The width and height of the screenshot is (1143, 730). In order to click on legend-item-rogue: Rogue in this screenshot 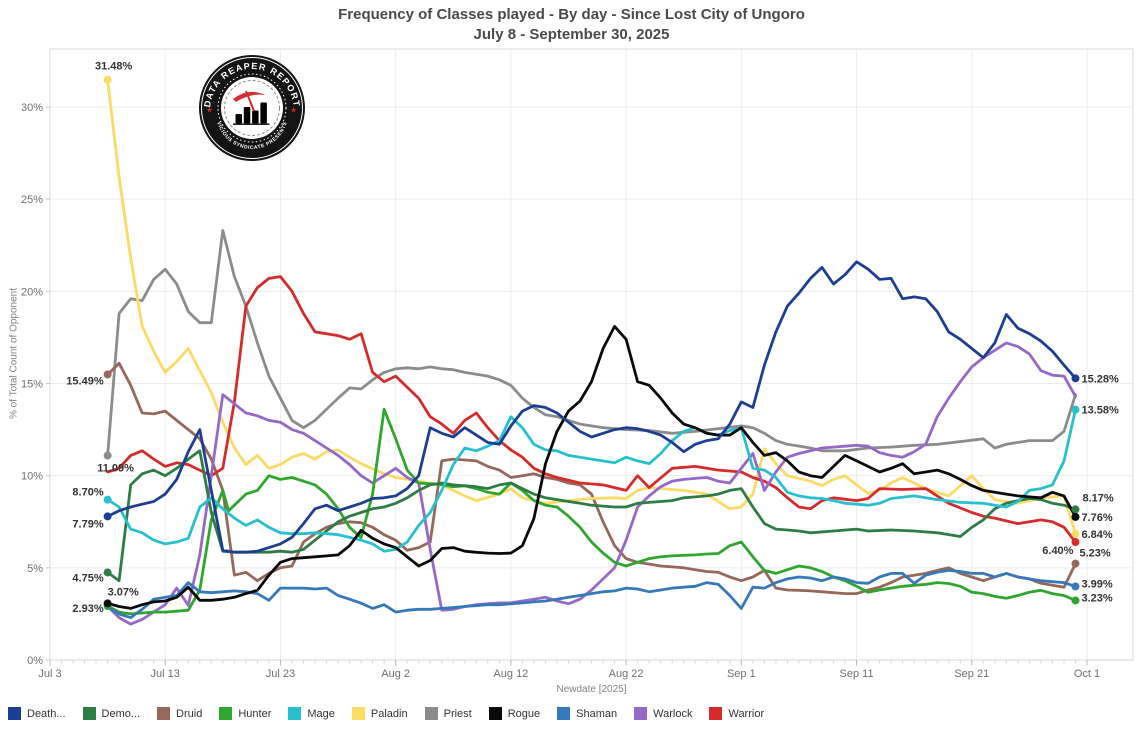, I will do `click(514, 713)`.